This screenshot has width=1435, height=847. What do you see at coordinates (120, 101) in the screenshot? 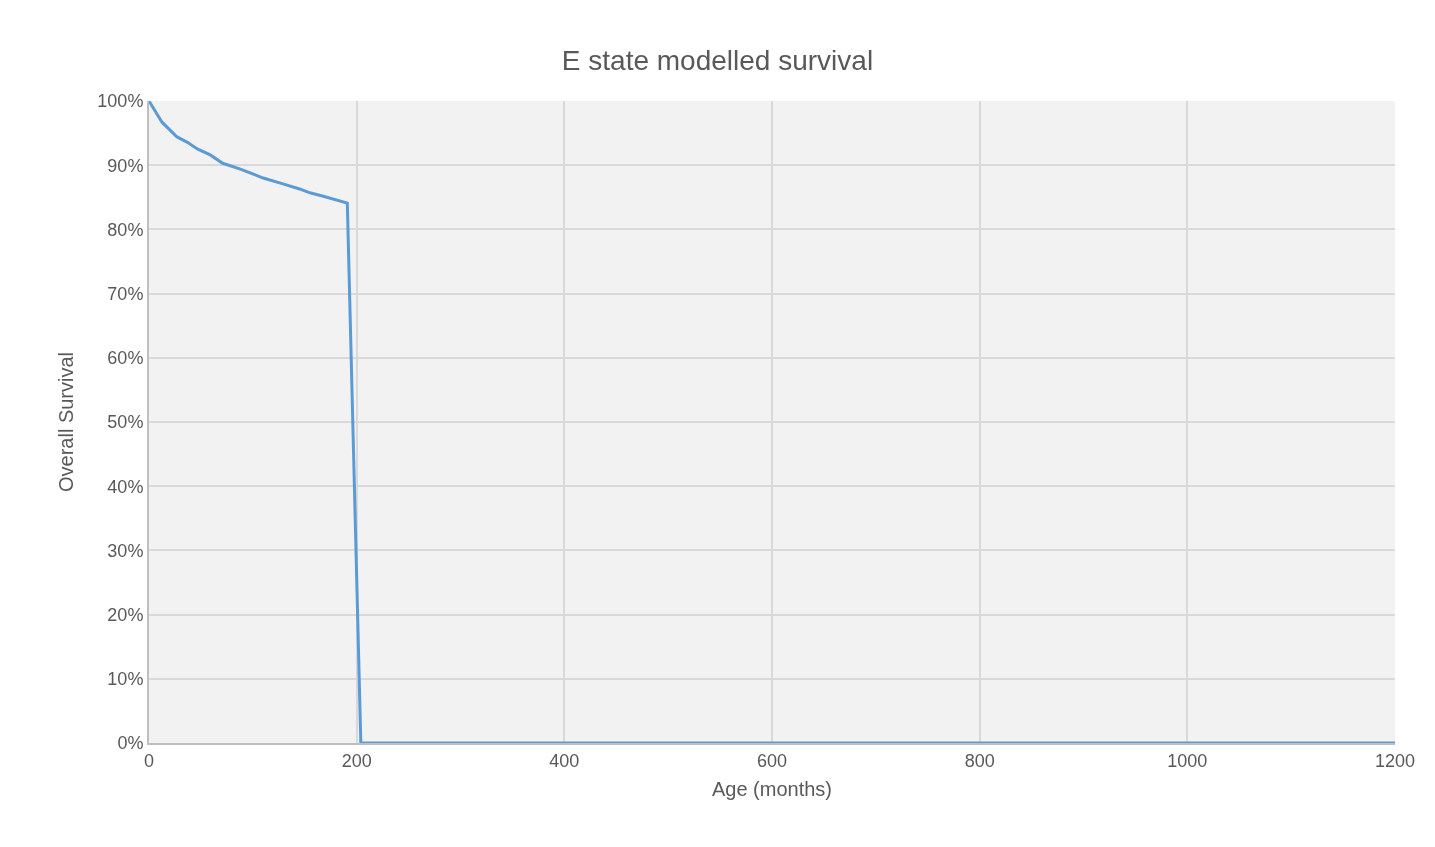
I see `y-tick-label: 100%` at bounding box center [120, 101].